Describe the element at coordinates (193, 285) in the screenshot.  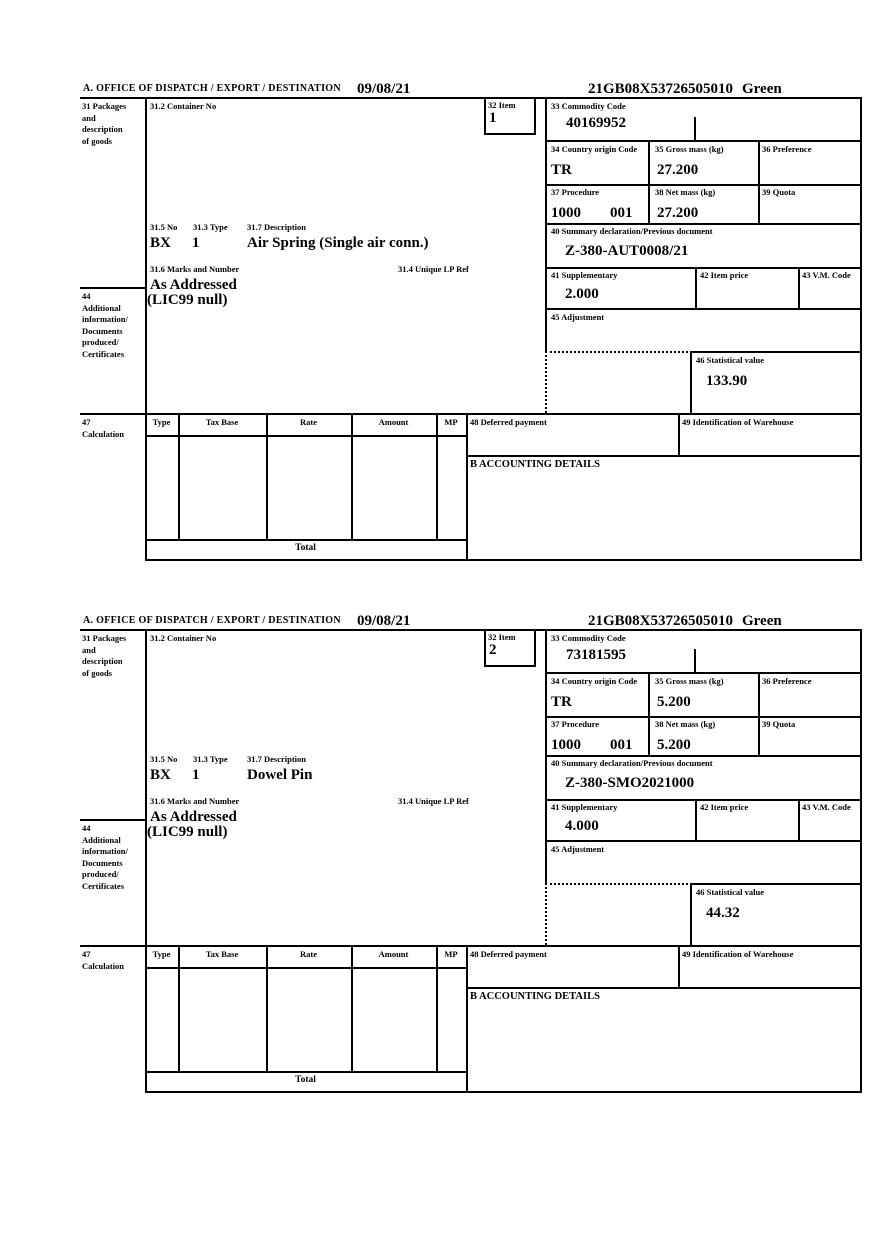
I see `marks-number-value: As Addressed` at that location.